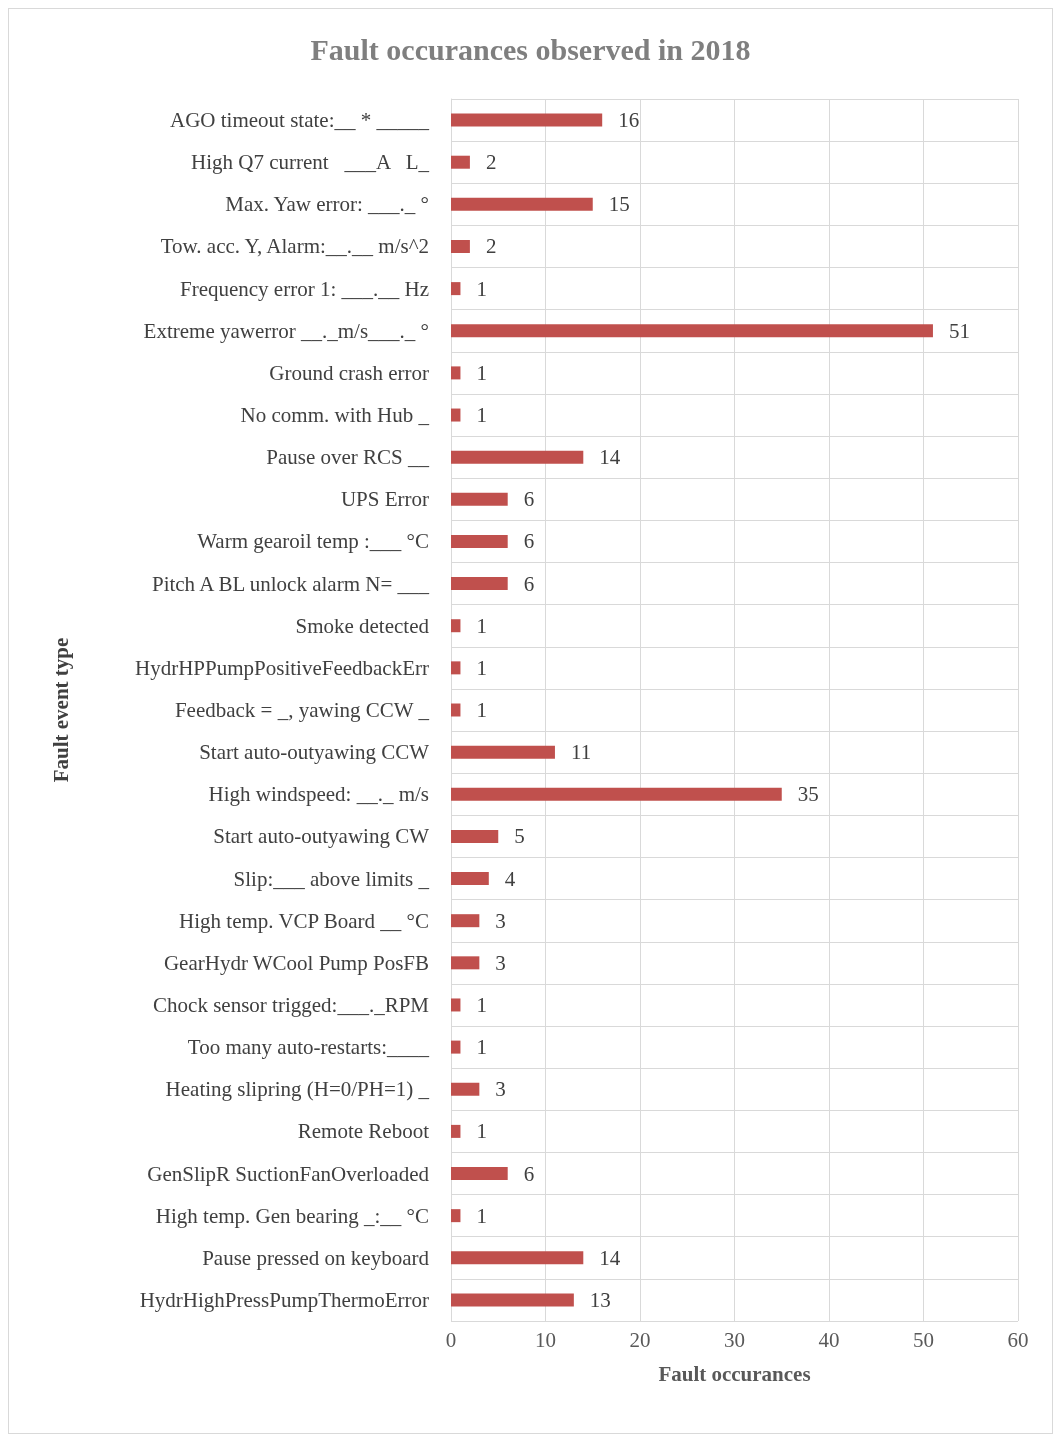 The image size is (1061, 1442). I want to click on y-tick-label: GearHydr WCool Pump PosFB, so click(296, 962).